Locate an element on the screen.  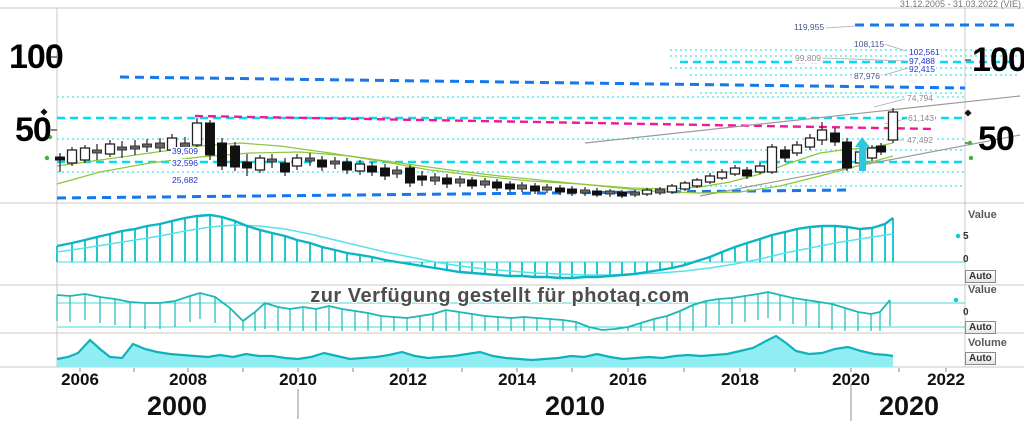
panel2-auto-button: Auto is located at coordinates (980, 327).